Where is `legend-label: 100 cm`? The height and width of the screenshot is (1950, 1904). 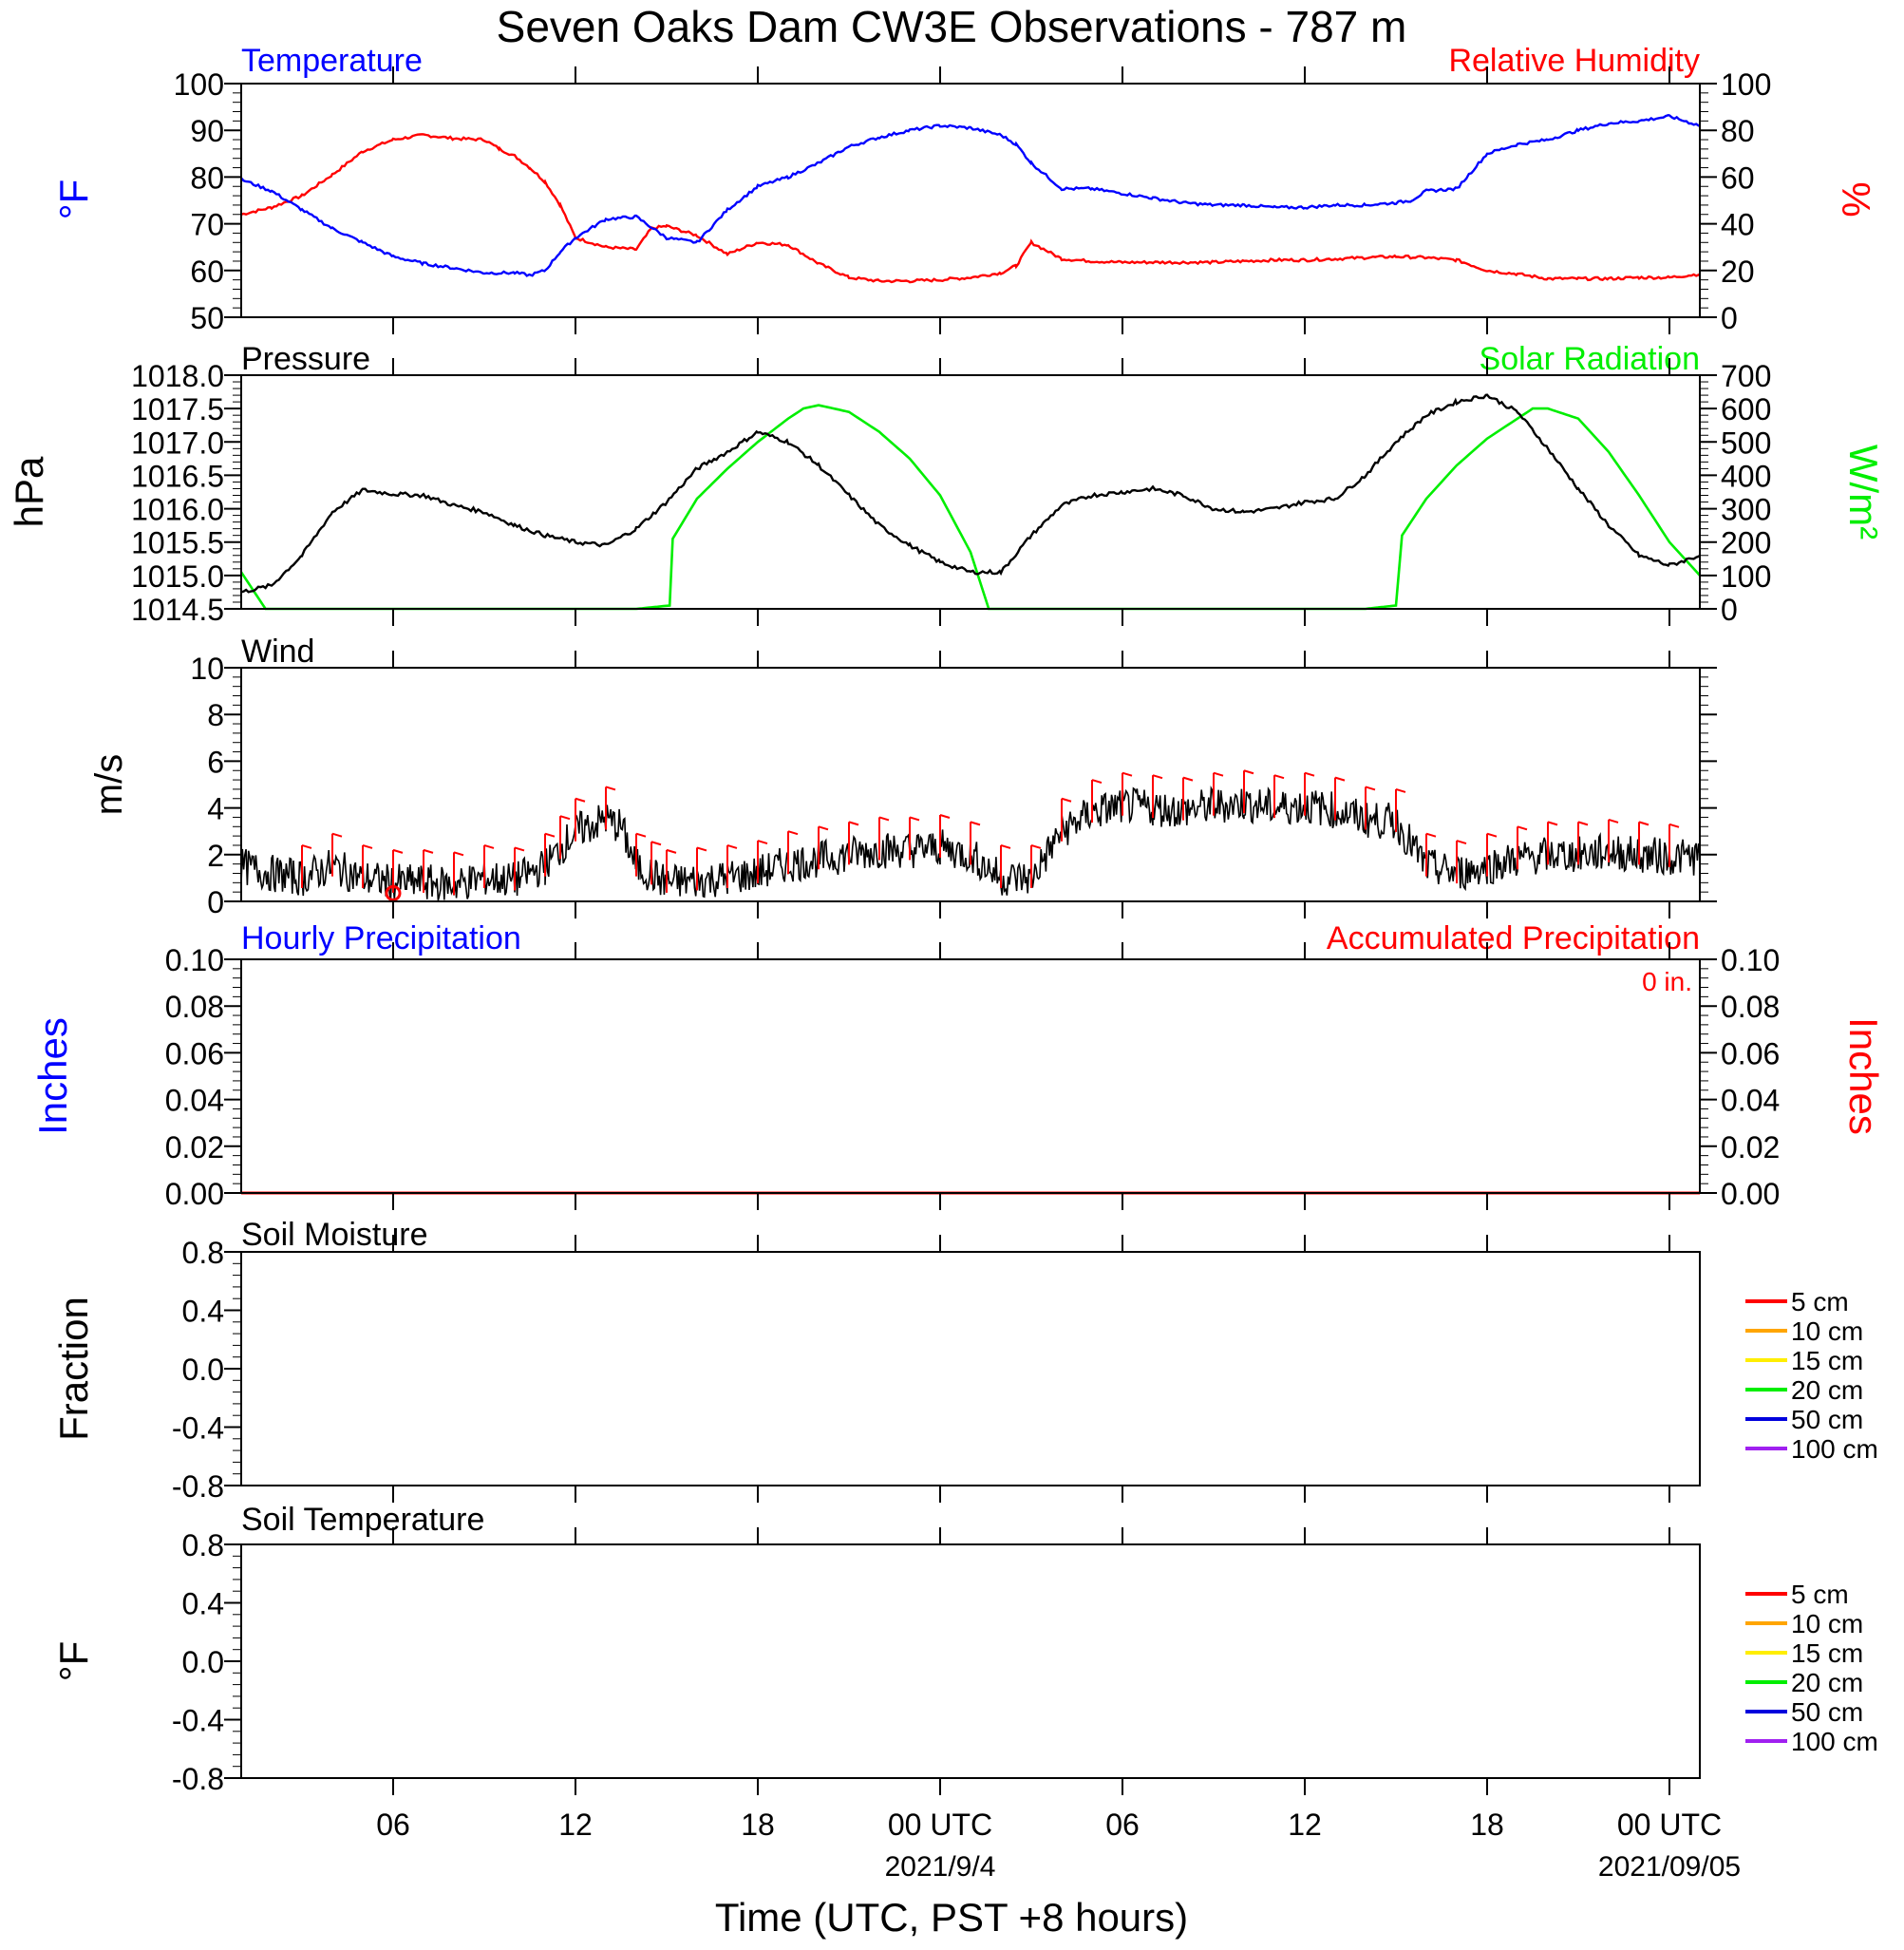
legend-label: 100 cm is located at coordinates (1835, 1449).